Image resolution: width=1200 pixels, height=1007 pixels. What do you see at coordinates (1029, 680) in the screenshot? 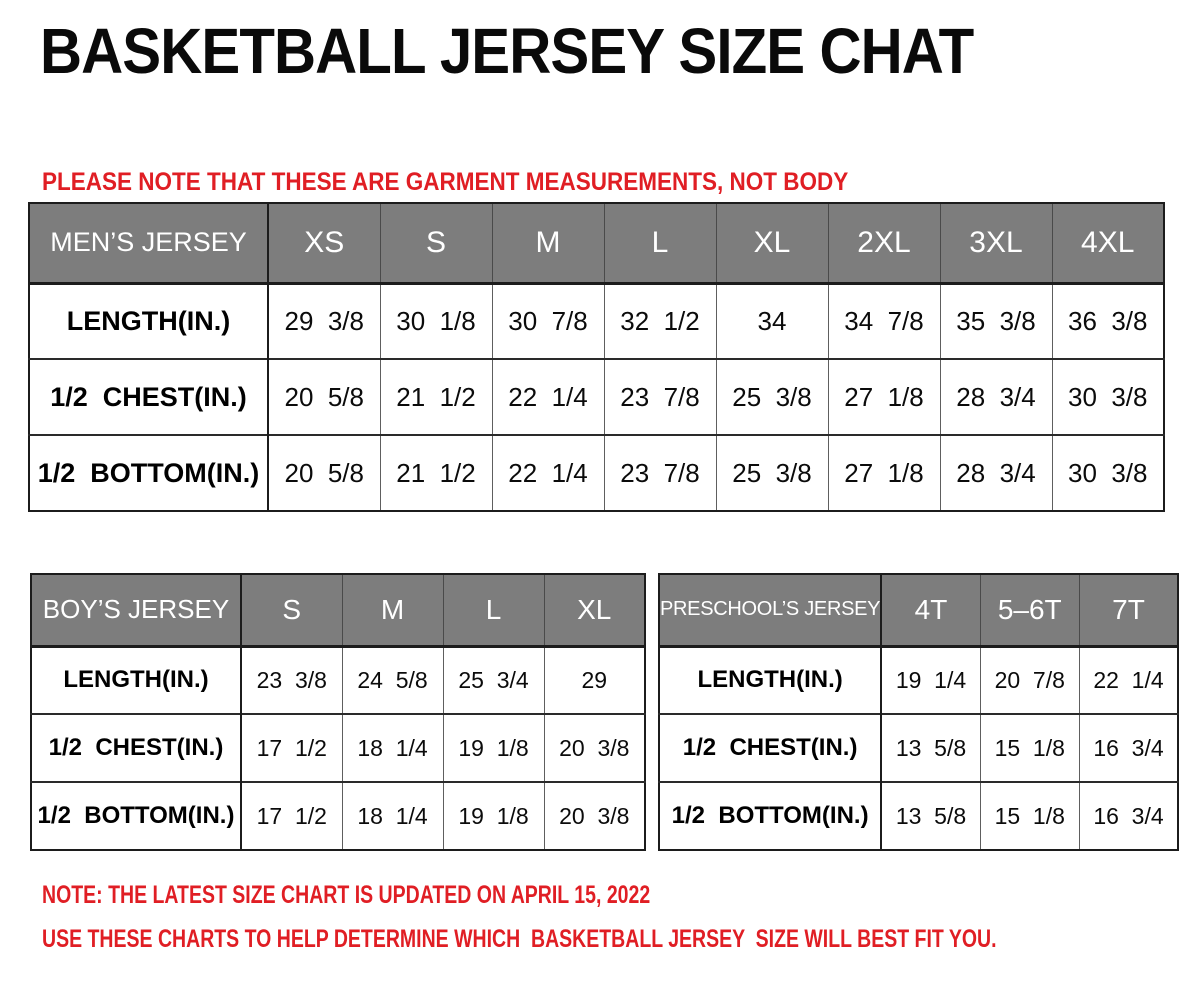
I see `measurement-value-cell: 20 7/8` at bounding box center [1029, 680].